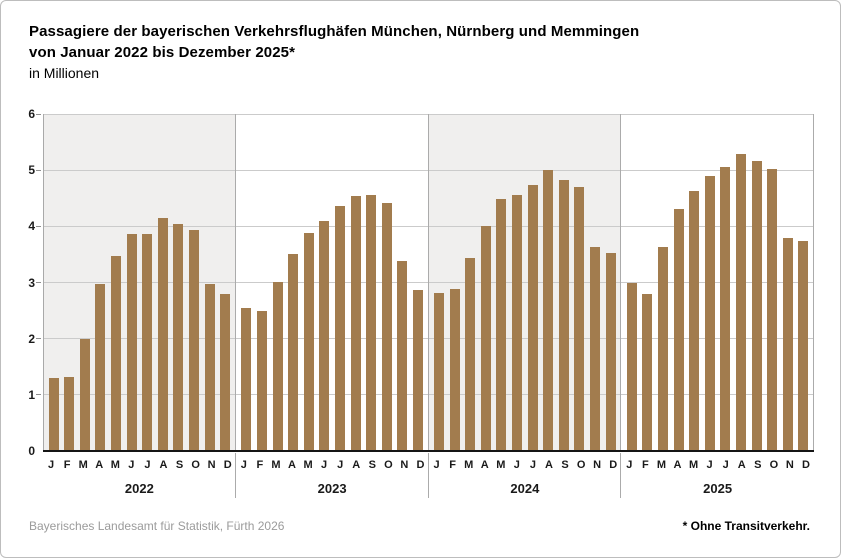  Describe the element at coordinates (372, 465) in the screenshot. I see `month-label-2023-9: S` at that location.